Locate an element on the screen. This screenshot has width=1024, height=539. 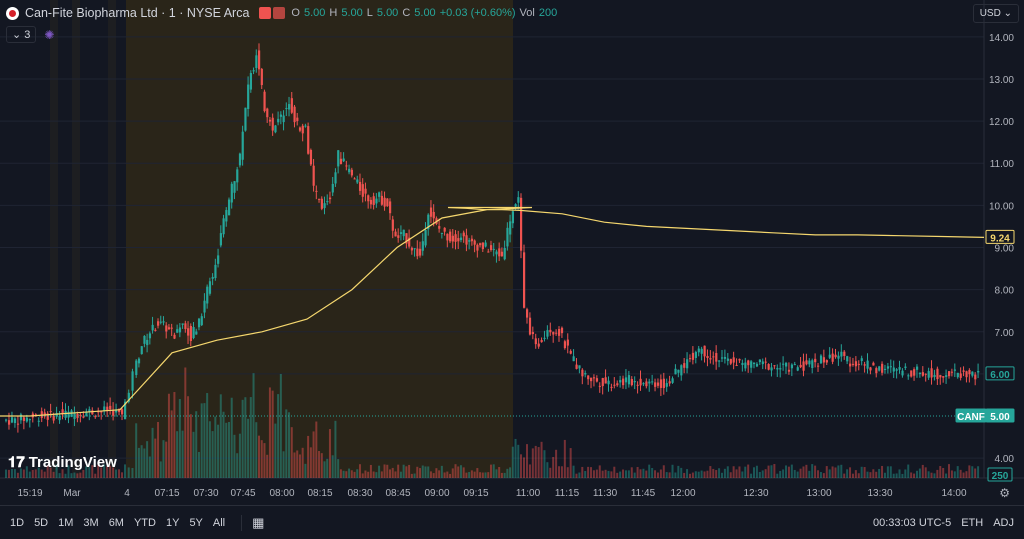
y-tick-label: 13.00 is located at coordinates (1001, 80).